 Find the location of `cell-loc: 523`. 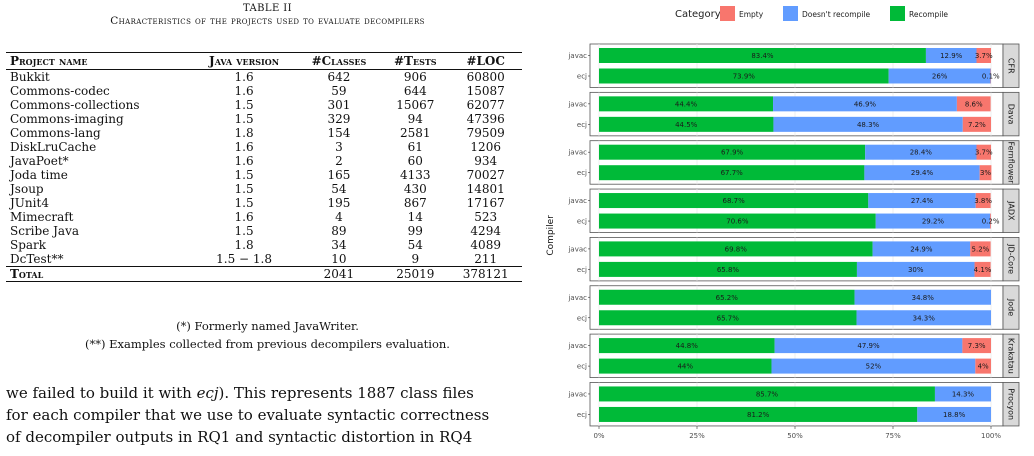

cell-loc: 523 is located at coordinates (485, 217).